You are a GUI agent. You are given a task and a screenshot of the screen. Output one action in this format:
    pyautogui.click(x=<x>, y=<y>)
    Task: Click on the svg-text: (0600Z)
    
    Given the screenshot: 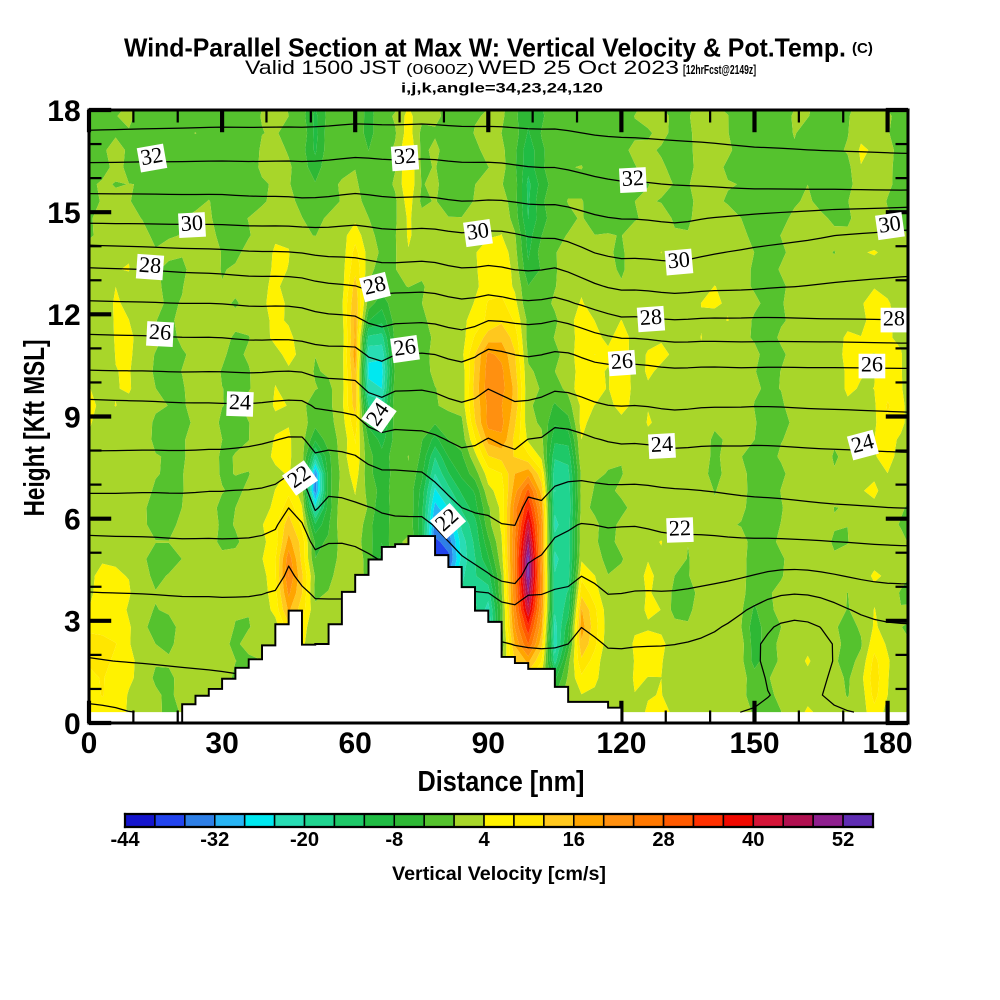 What is the action you would take?
    pyautogui.click(x=440, y=70)
    